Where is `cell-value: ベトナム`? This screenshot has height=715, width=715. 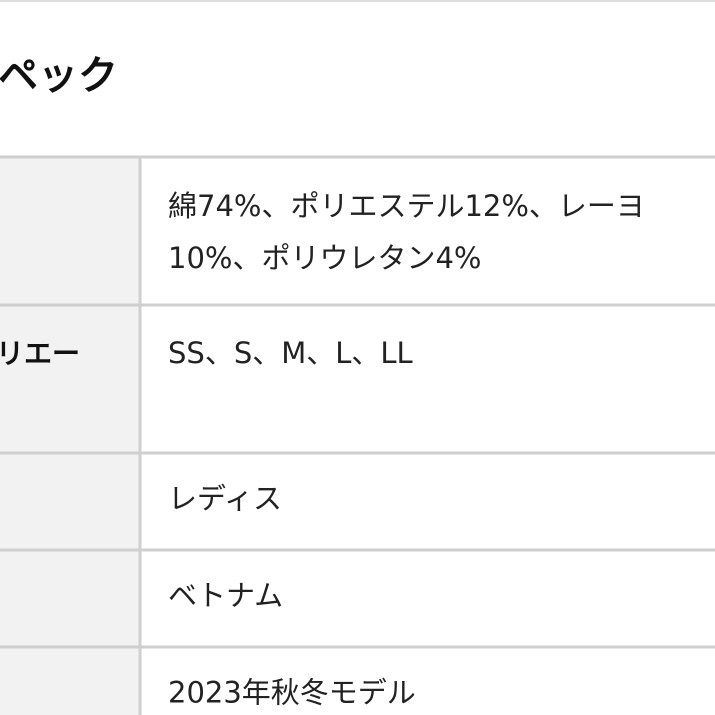 cell-value: ベトナム is located at coordinates (225, 596).